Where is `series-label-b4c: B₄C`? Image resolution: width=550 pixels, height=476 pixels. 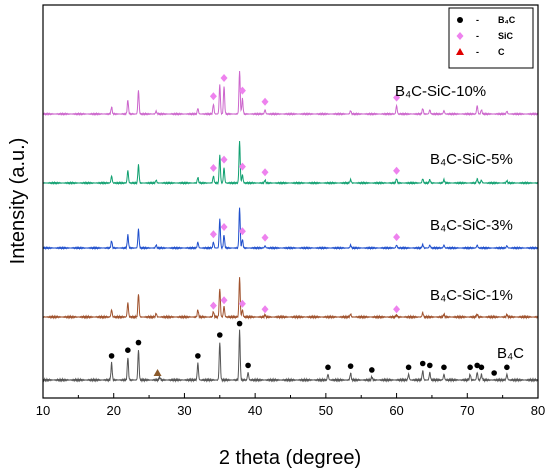 series-label-b4c: B₄C is located at coordinates (510, 353).